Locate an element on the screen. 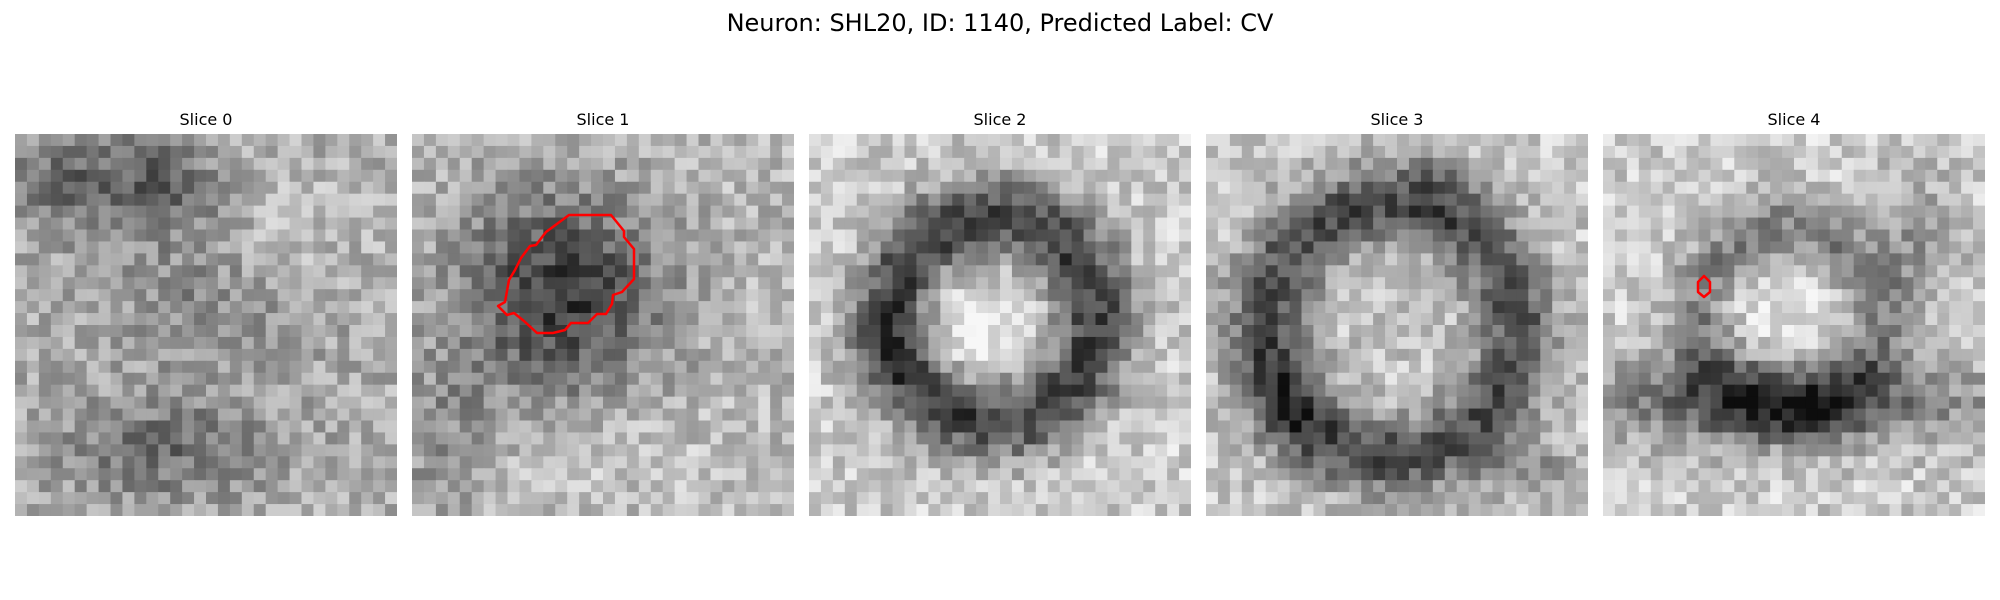 The image size is (2000, 600). slice-panel-2: Slice 2 is located at coordinates (1000, 315).